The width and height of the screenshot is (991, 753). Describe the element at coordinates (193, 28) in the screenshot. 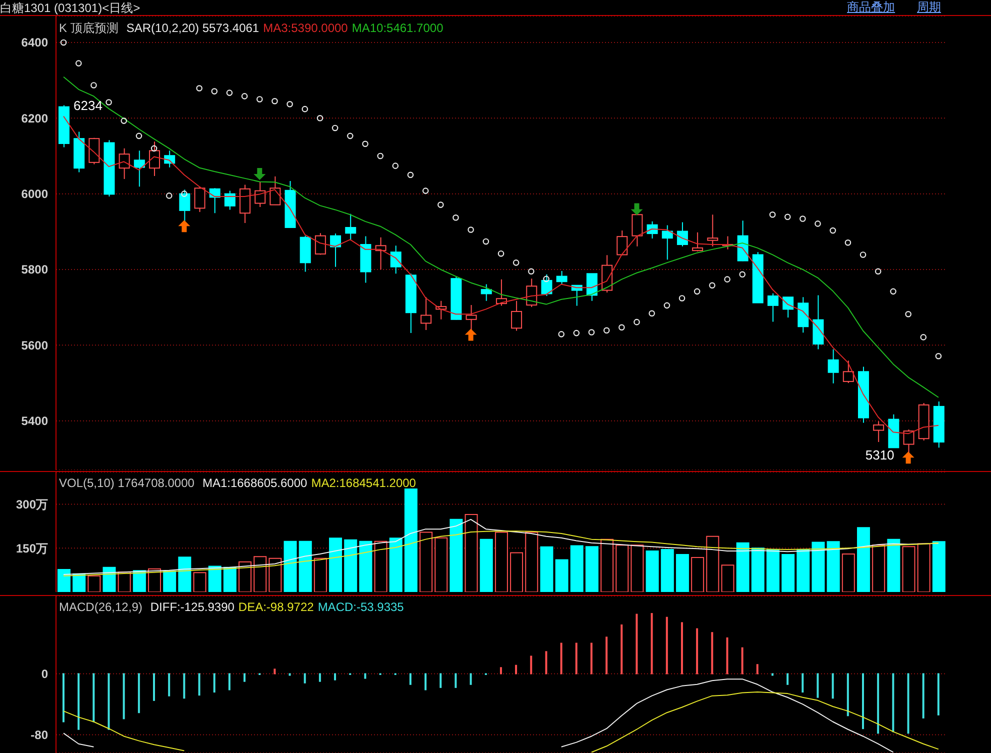

I see `text: SAR(10,2,20) 5573.4061` at that location.